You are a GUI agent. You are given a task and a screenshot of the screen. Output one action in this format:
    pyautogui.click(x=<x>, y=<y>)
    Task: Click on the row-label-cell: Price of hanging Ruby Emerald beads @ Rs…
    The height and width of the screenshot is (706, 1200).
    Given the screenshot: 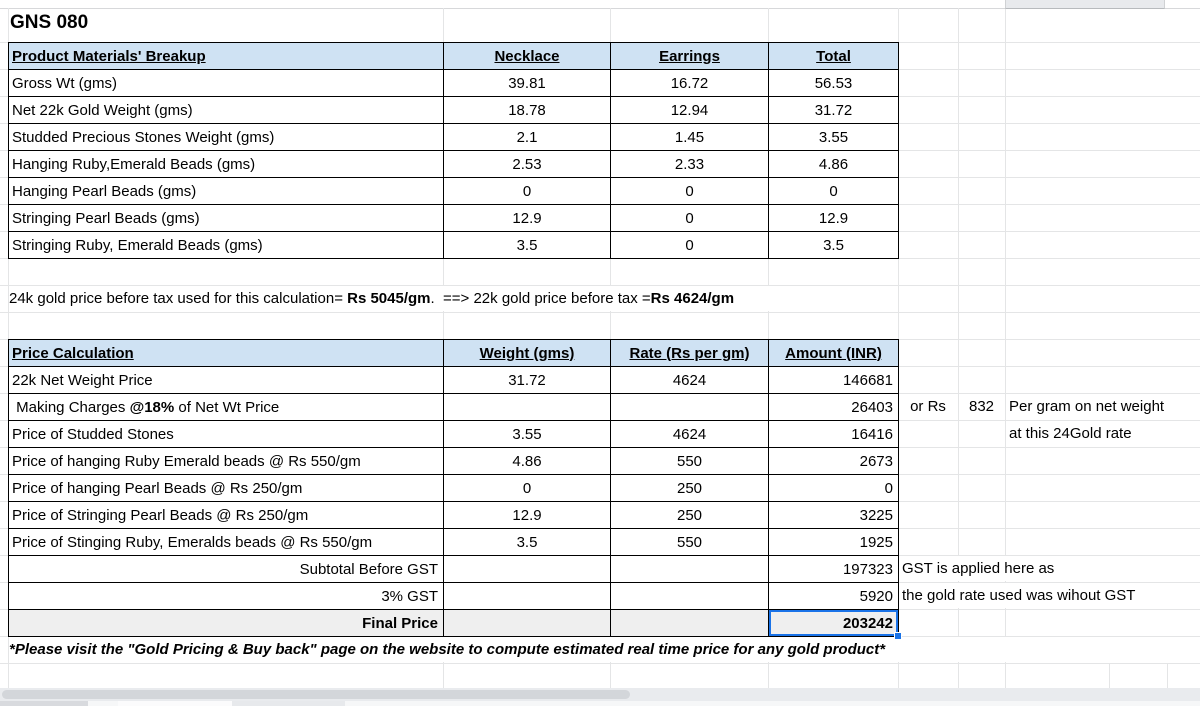 What is the action you would take?
    pyautogui.click(x=226, y=461)
    